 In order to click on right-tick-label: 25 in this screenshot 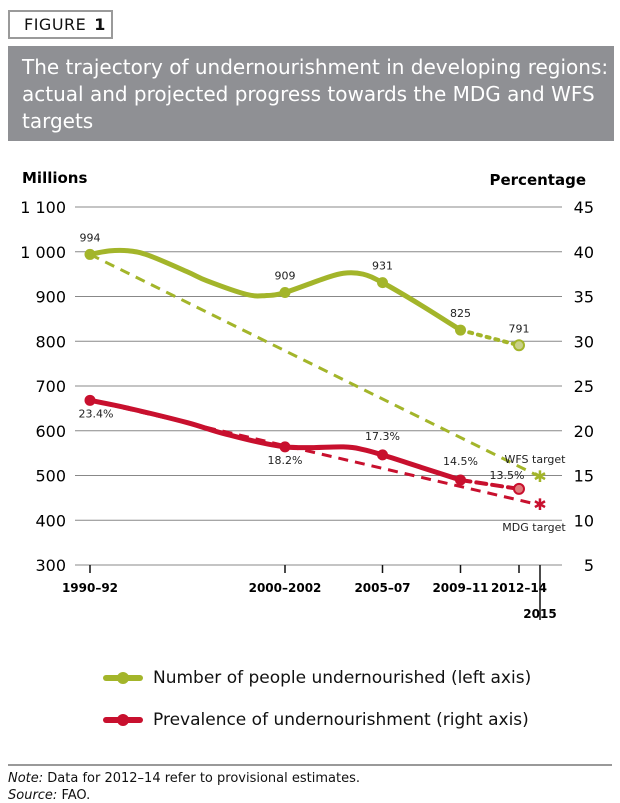, I will do `click(584, 386)`.